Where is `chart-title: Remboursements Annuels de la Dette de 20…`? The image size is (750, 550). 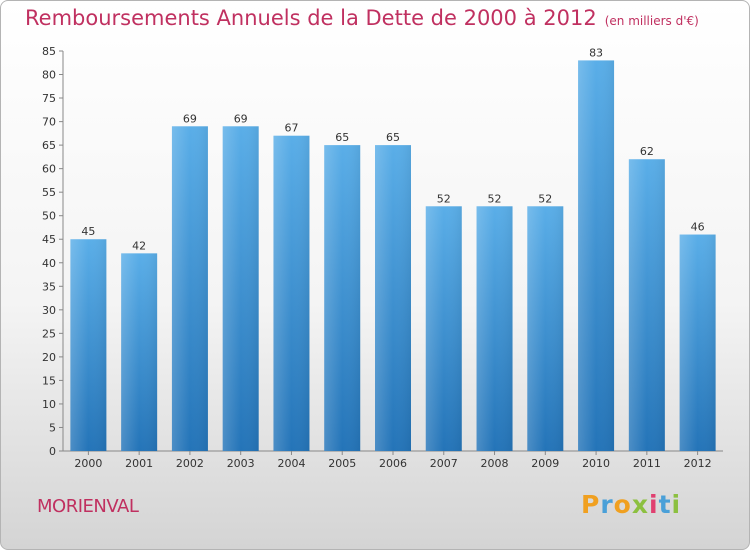 chart-title: Remboursements Annuels de la Dette de 20… is located at coordinates (362, 18).